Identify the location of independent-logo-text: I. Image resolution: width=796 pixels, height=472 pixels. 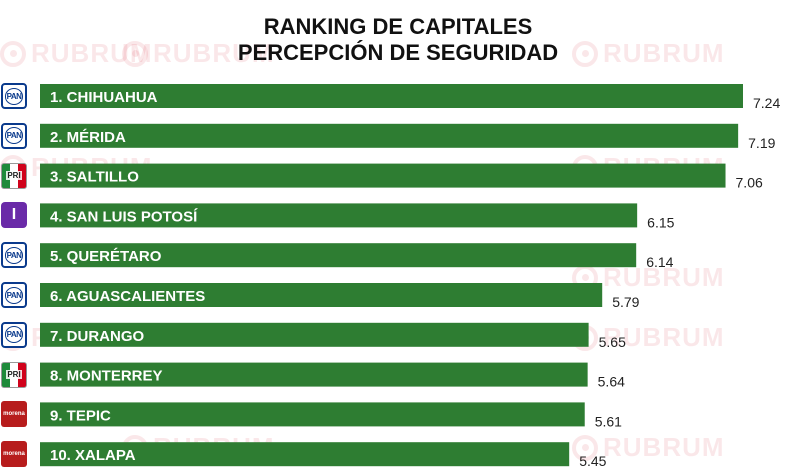
(14, 215).